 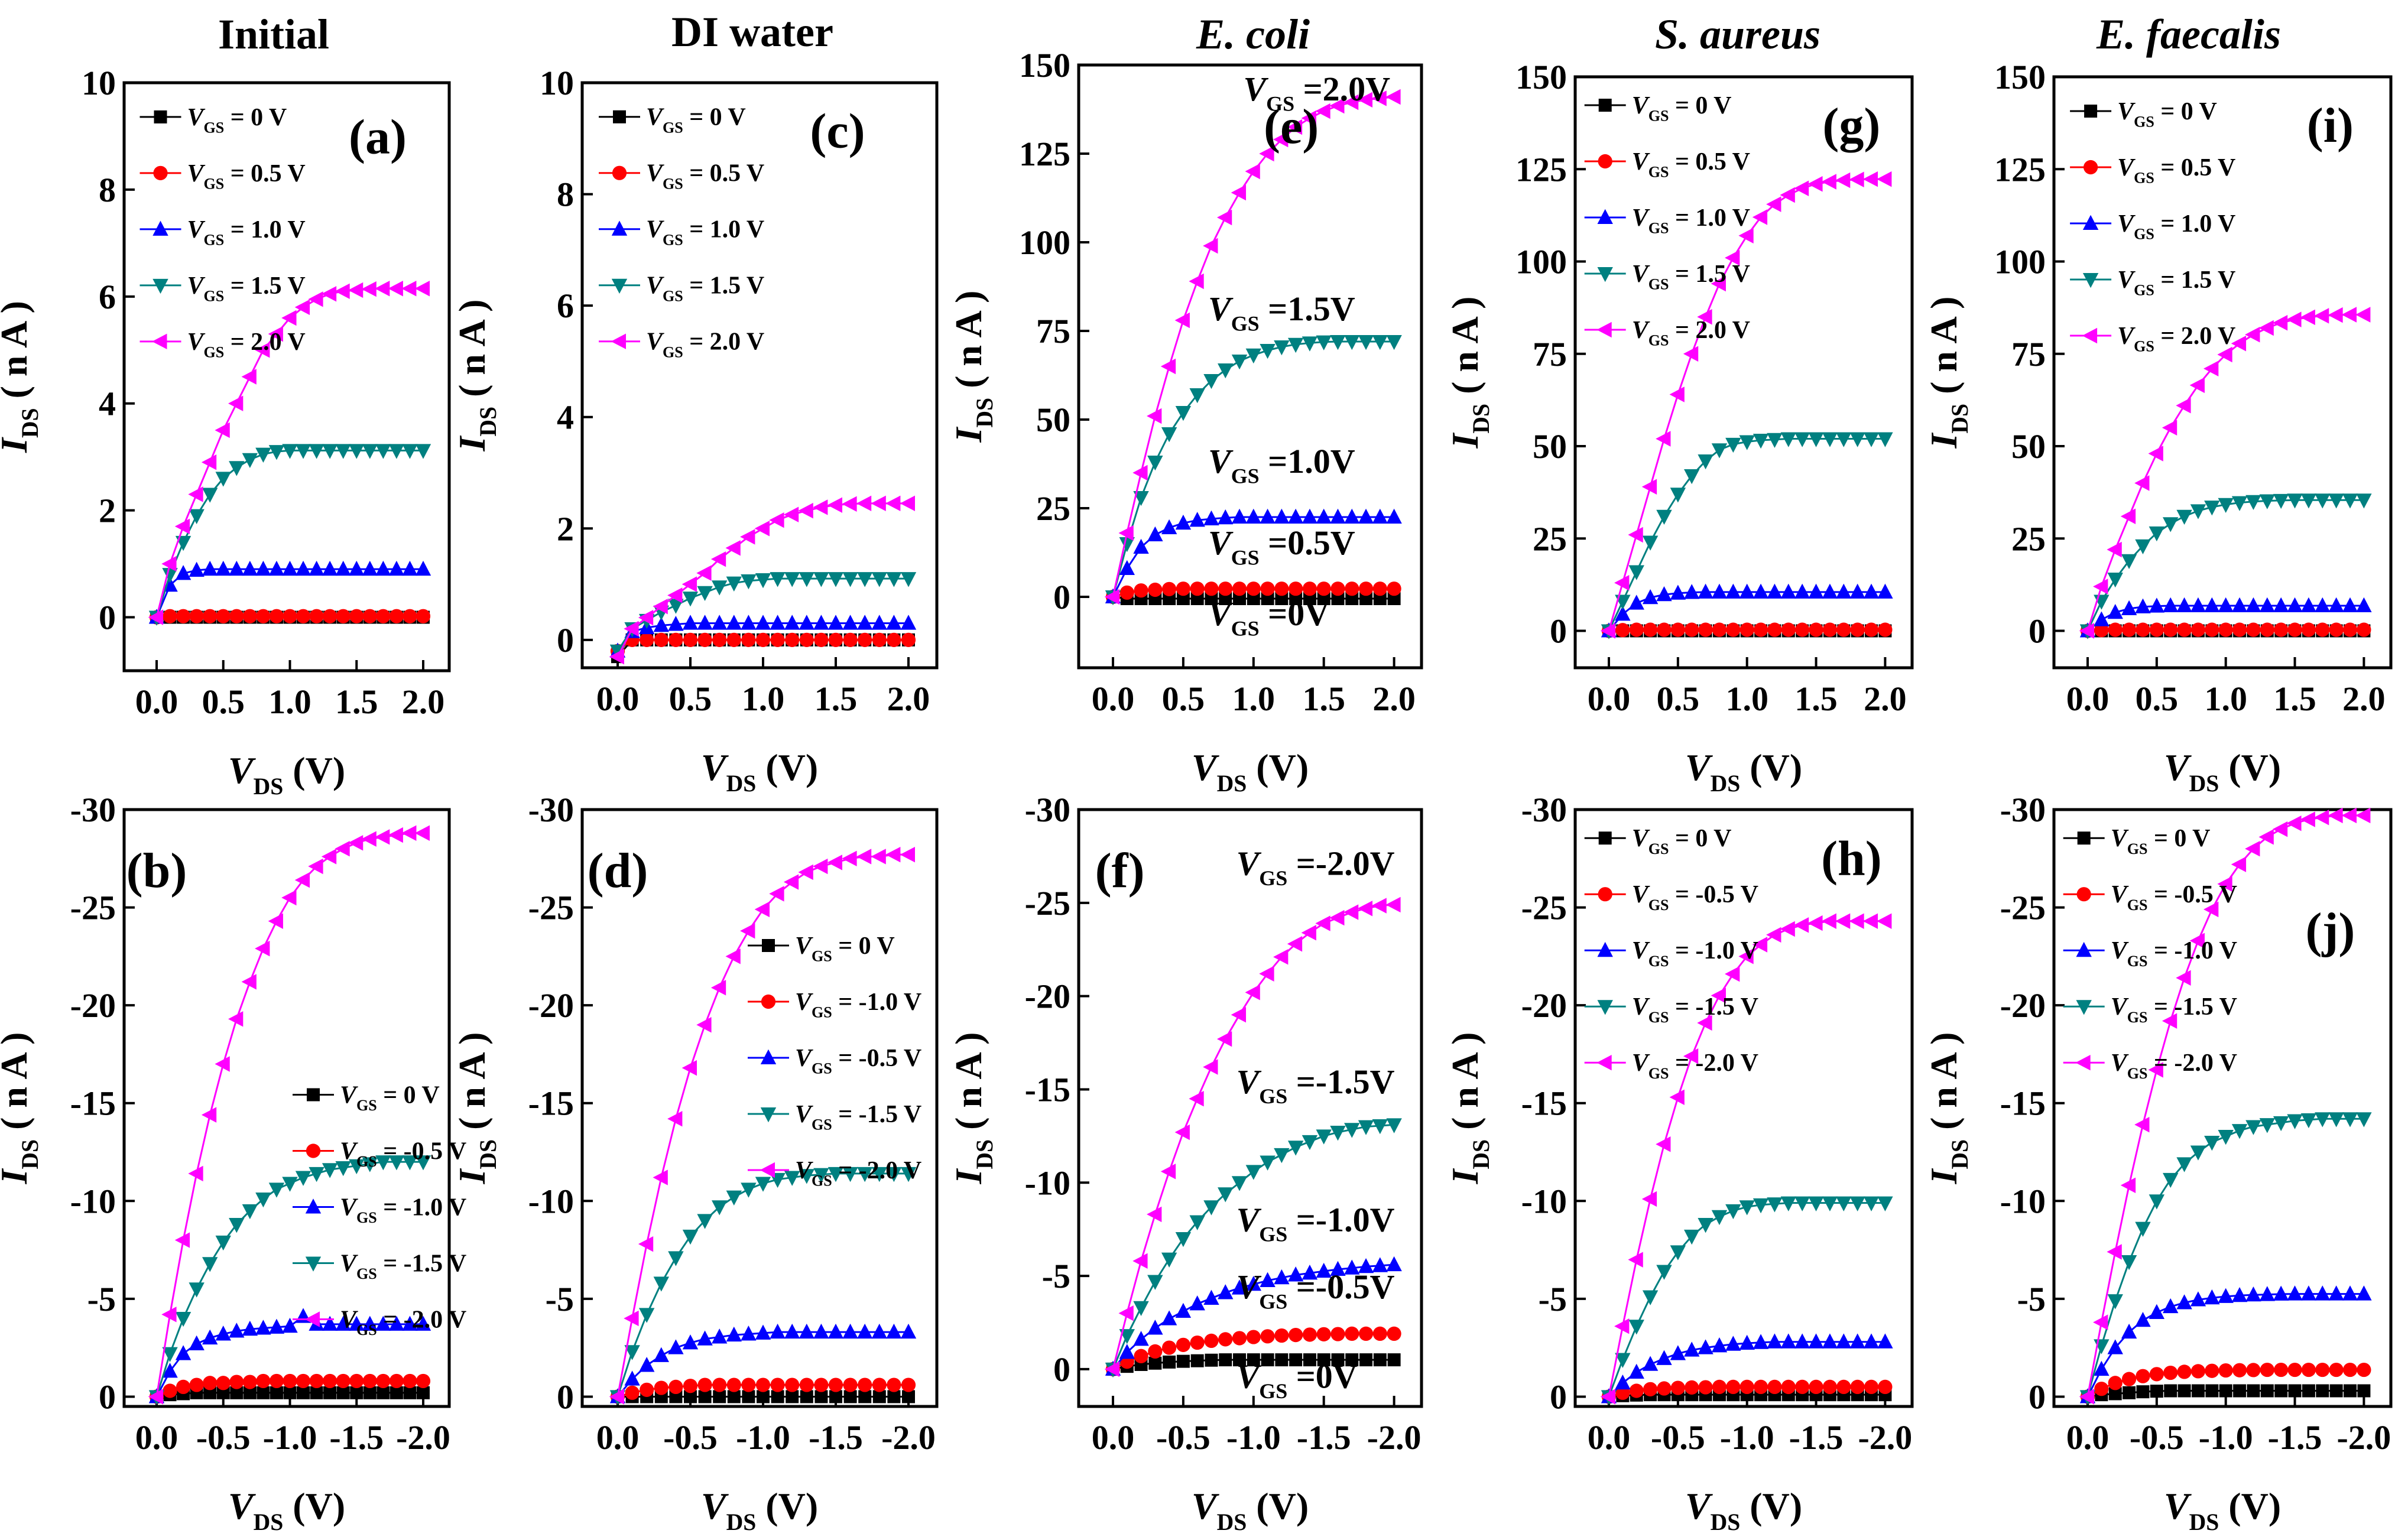 What do you see at coordinates (1544, 1201) in the screenshot?
I see `y-tick-label: -10` at bounding box center [1544, 1201].